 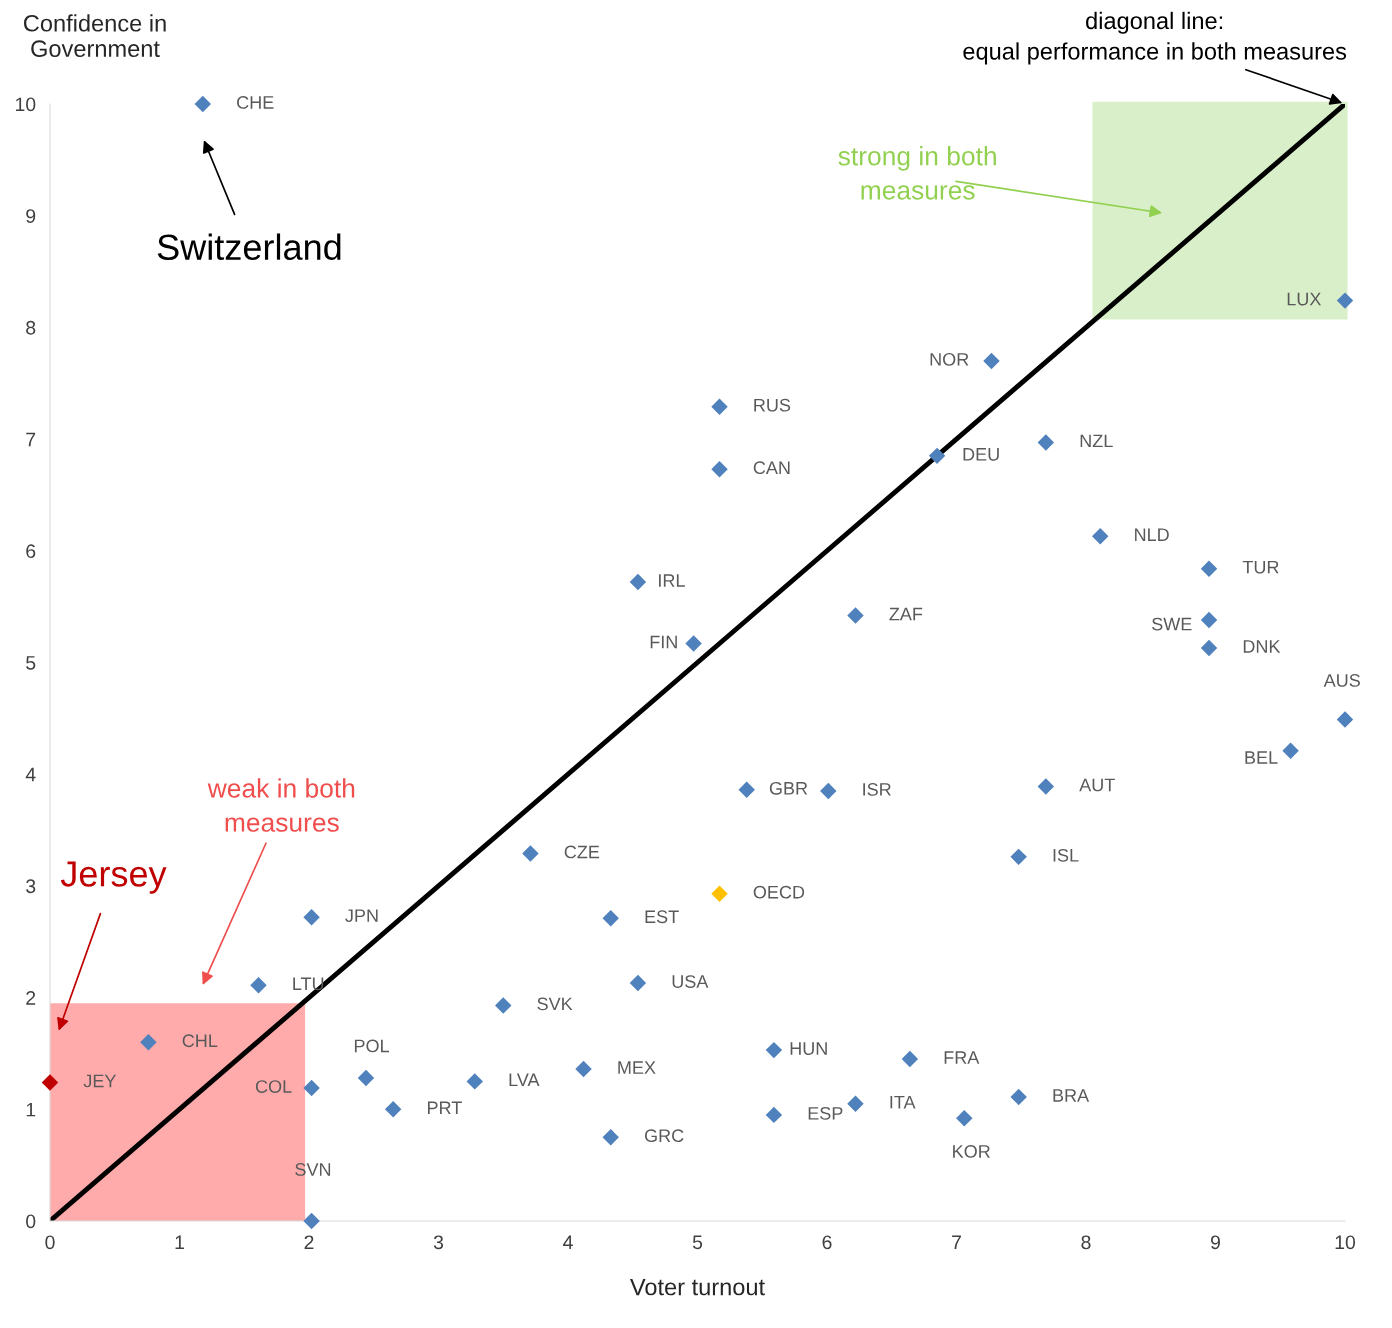 What do you see at coordinates (917, 173) in the screenshot?
I see `annotation: strong in both measures` at bounding box center [917, 173].